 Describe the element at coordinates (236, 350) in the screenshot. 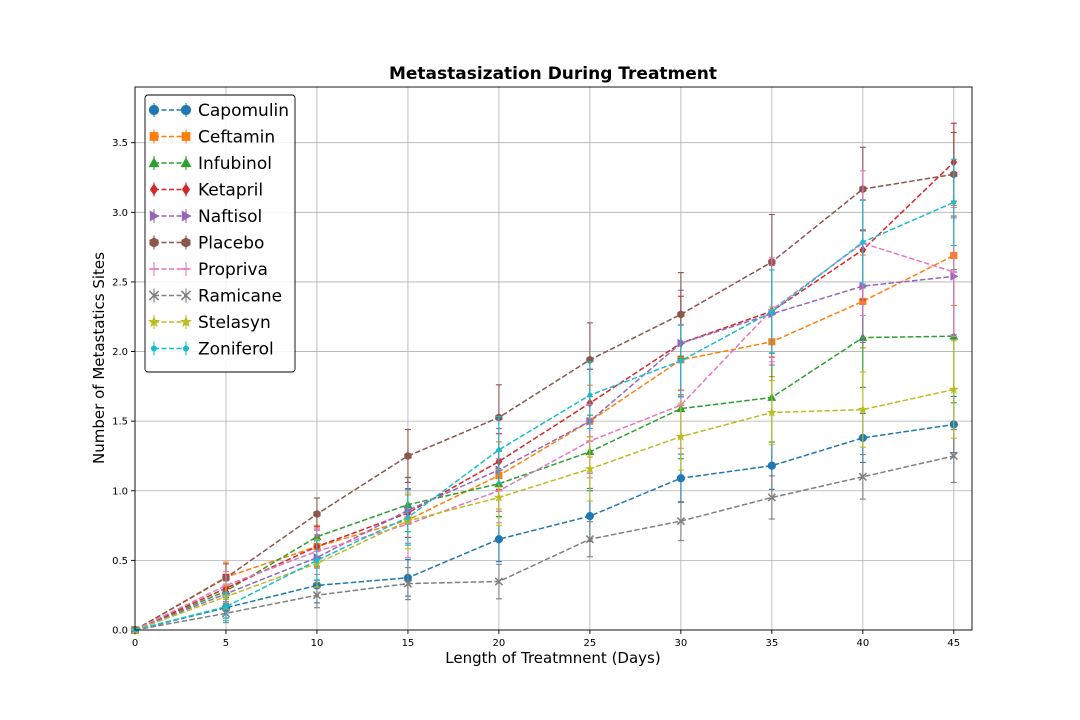

I see `zoniferol-legend-label: Zoniferol` at that location.